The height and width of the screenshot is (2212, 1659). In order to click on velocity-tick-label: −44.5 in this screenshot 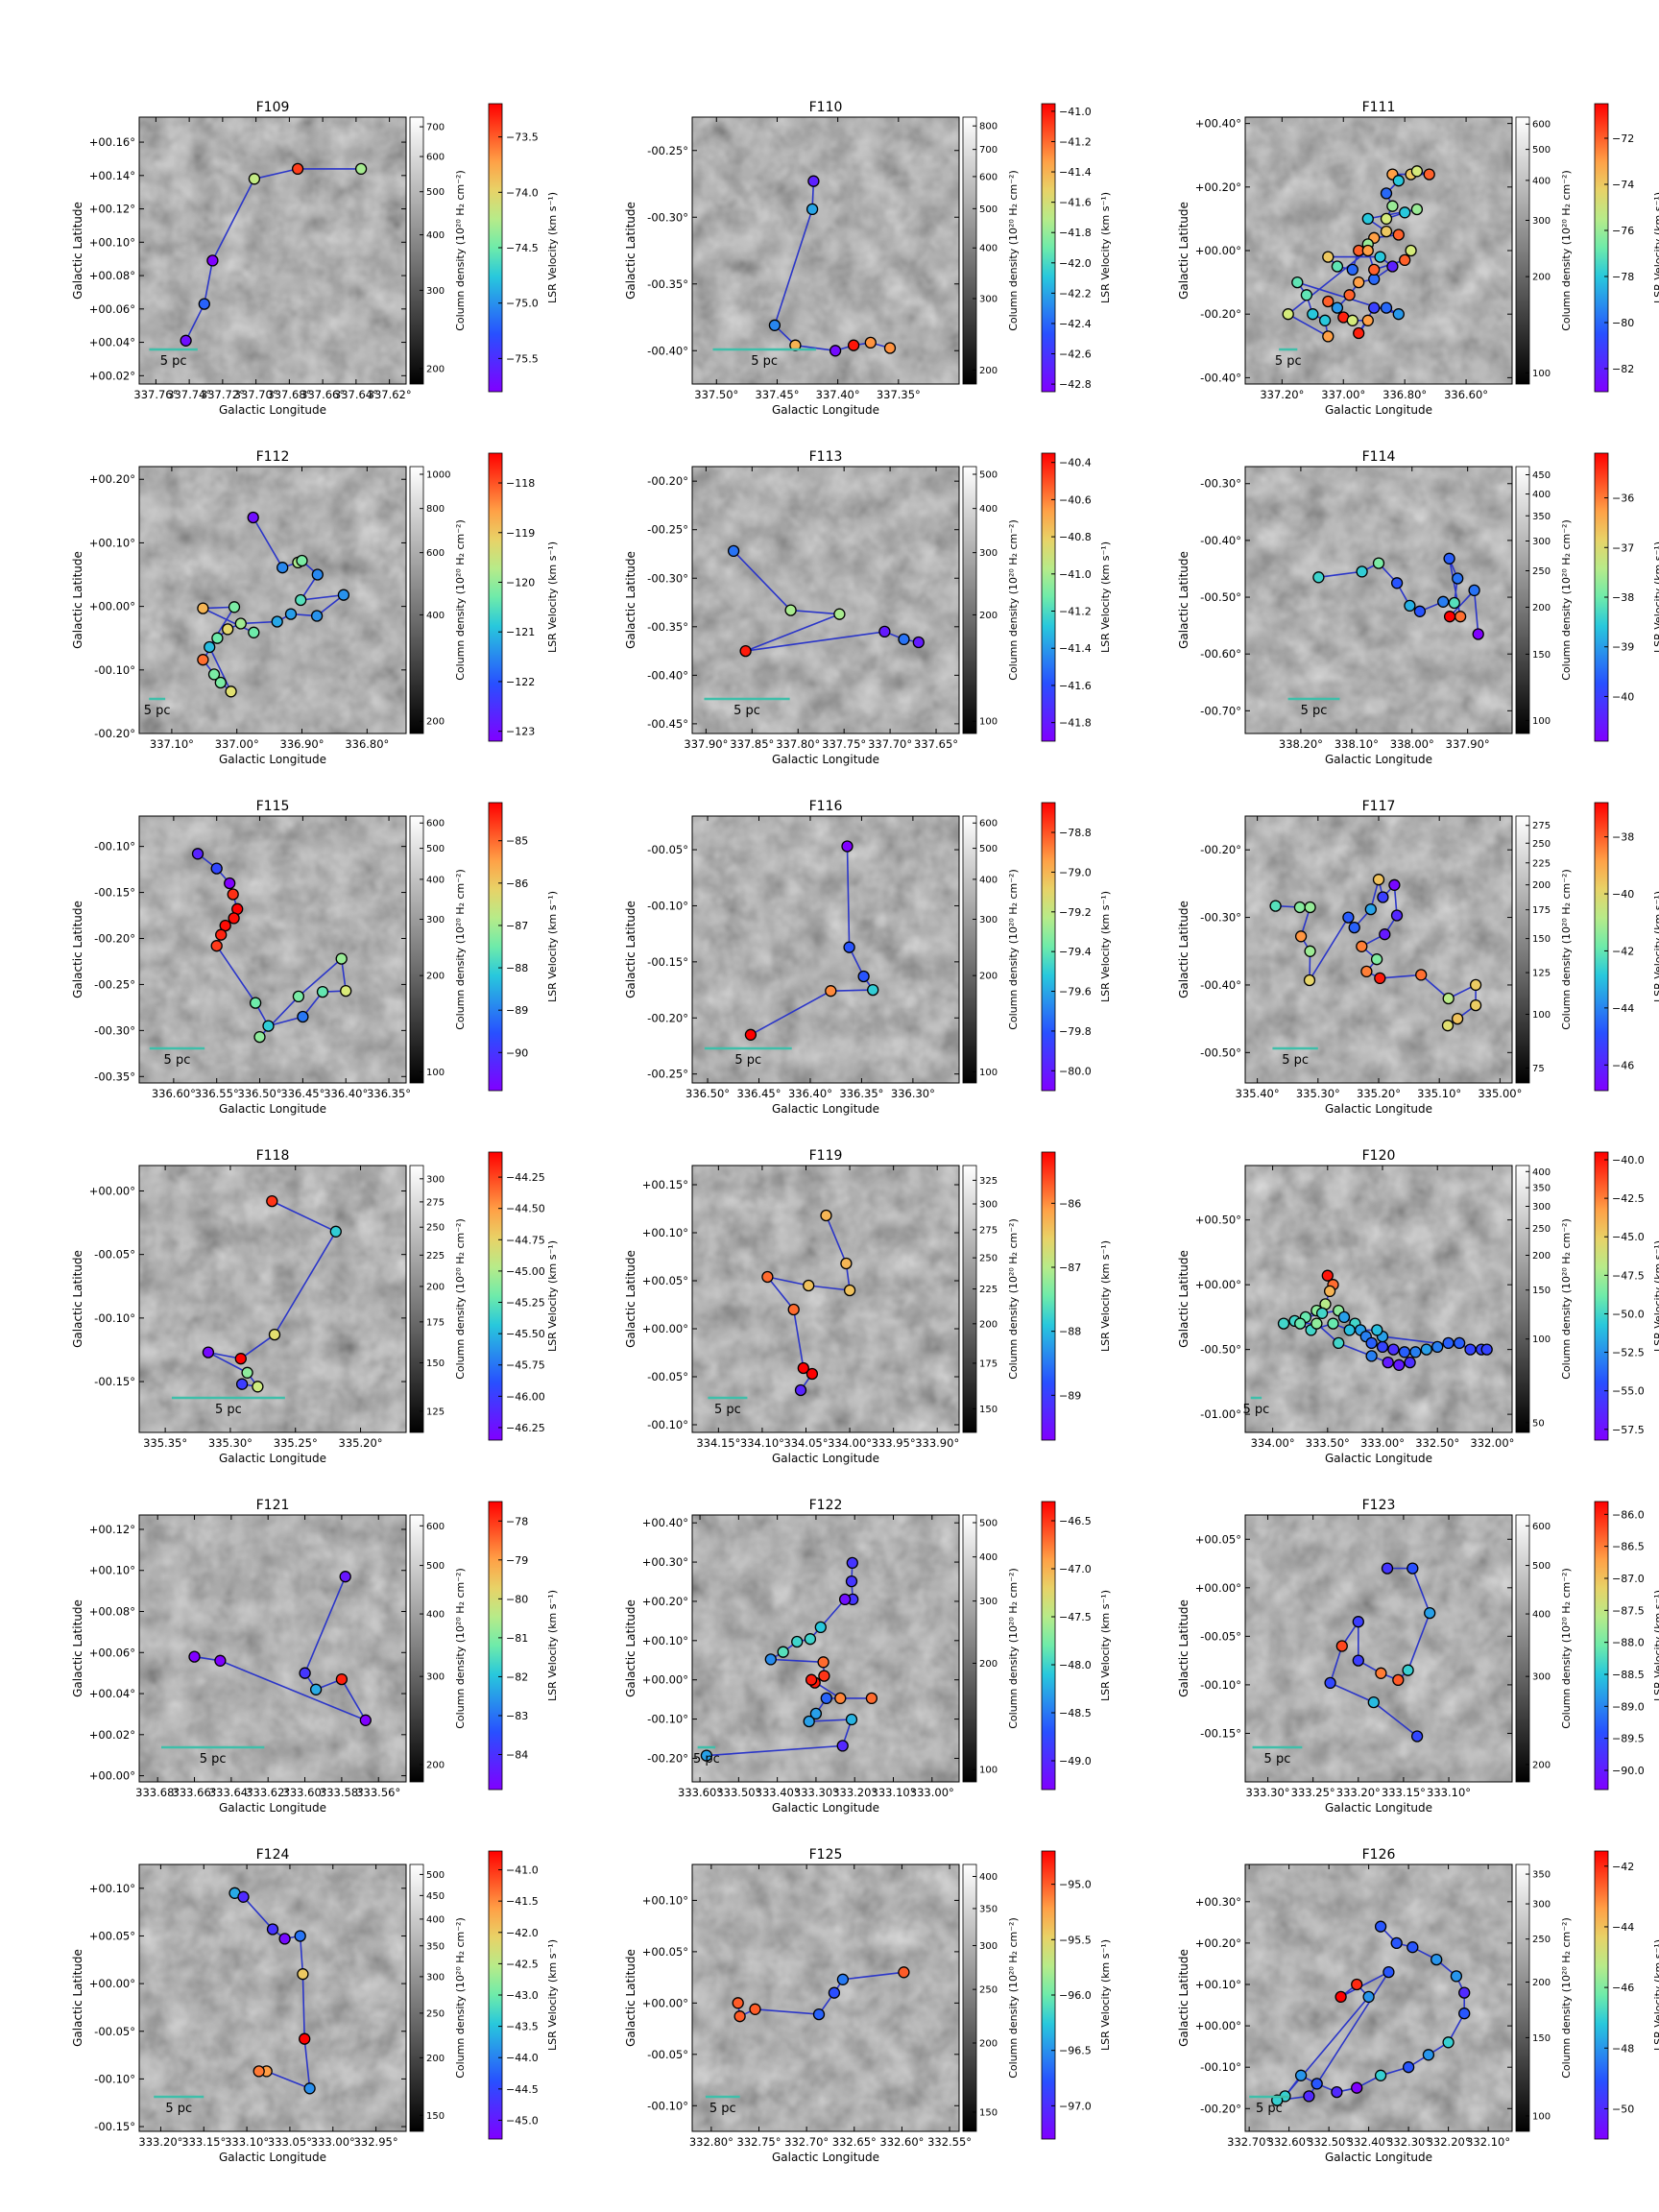, I will do `click(522, 2089)`.